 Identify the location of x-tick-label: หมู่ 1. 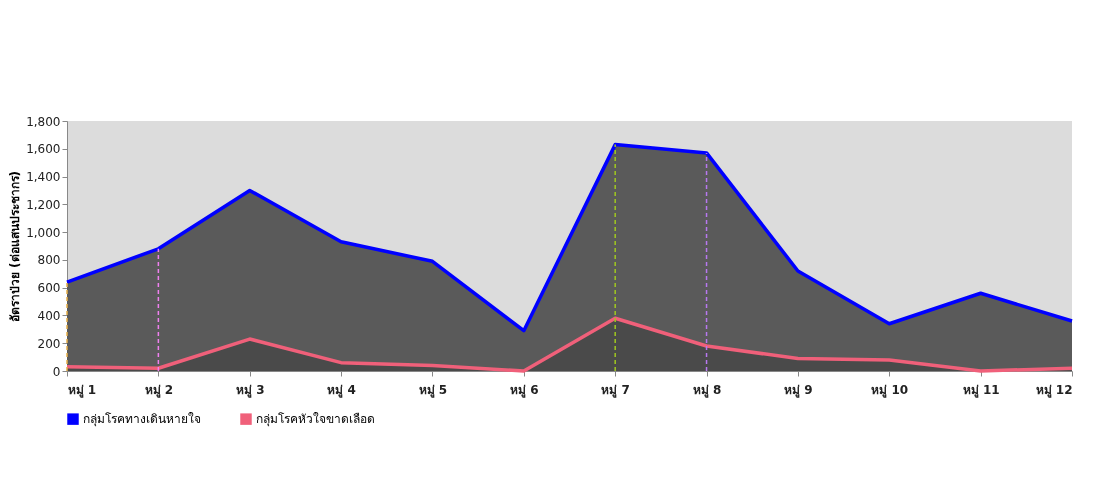
(82, 390).